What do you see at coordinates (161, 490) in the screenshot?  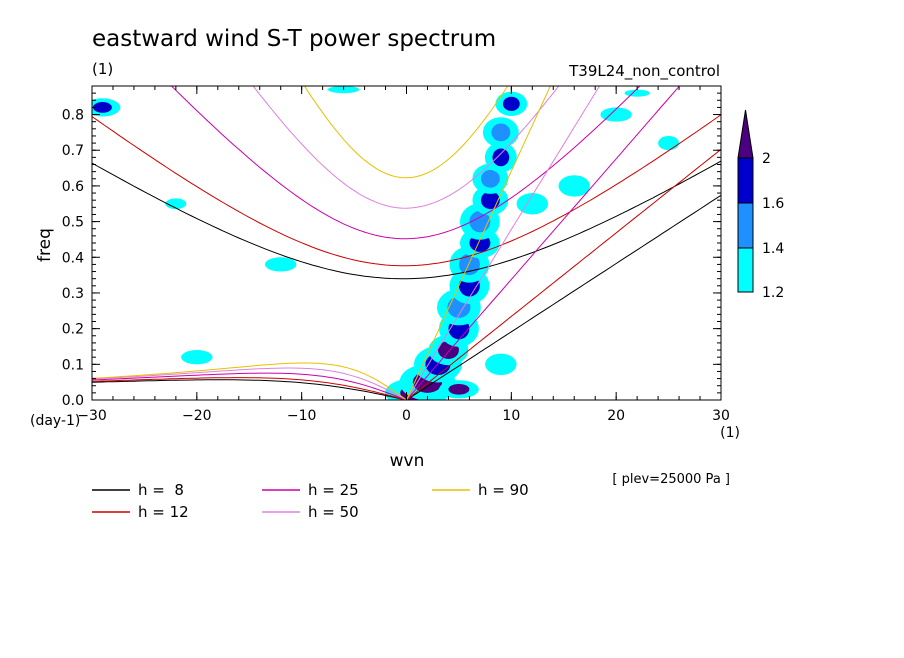 I see `legend-label: h = 8` at bounding box center [161, 490].